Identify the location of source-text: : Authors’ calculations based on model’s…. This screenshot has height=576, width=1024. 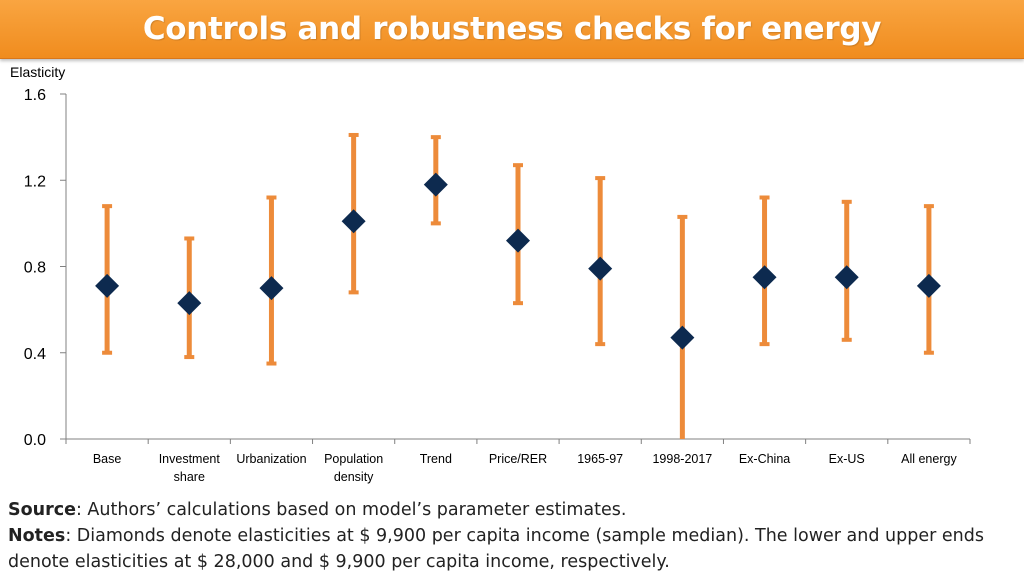
(351, 510).